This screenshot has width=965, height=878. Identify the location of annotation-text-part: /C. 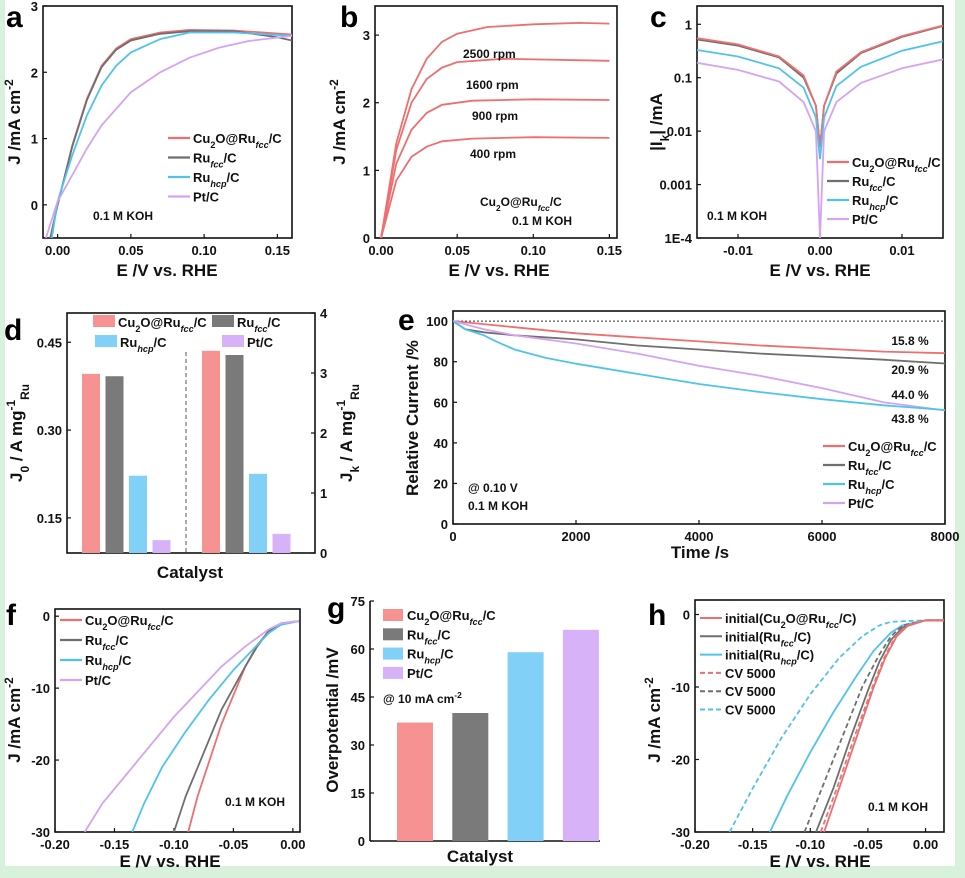
(556, 202).